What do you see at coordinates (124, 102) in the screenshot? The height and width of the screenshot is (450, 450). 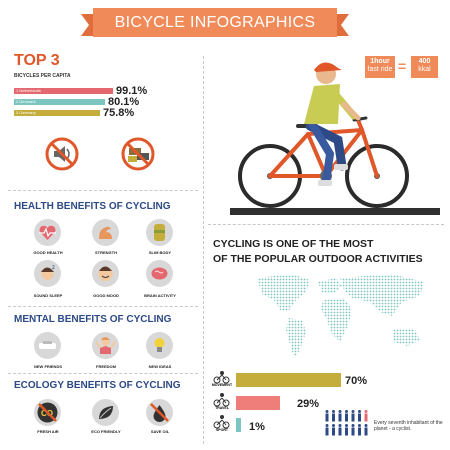 I see `top3-value: 80.1%` at bounding box center [124, 102].